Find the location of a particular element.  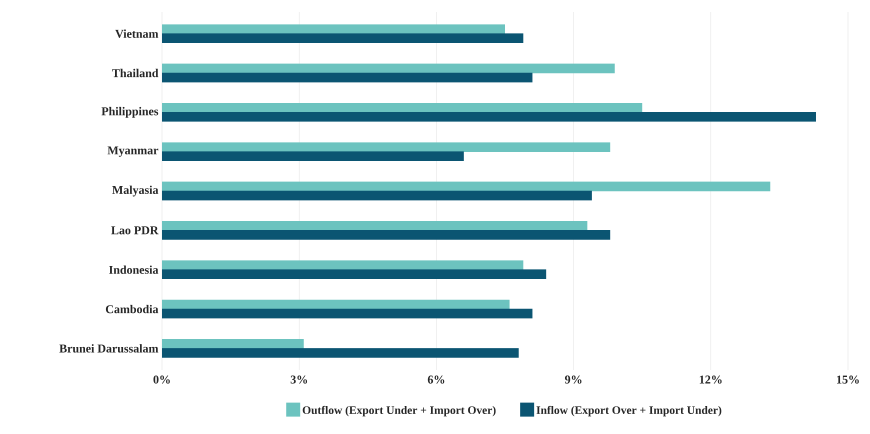

y-tick-label: Lao PDR is located at coordinates (135, 230).